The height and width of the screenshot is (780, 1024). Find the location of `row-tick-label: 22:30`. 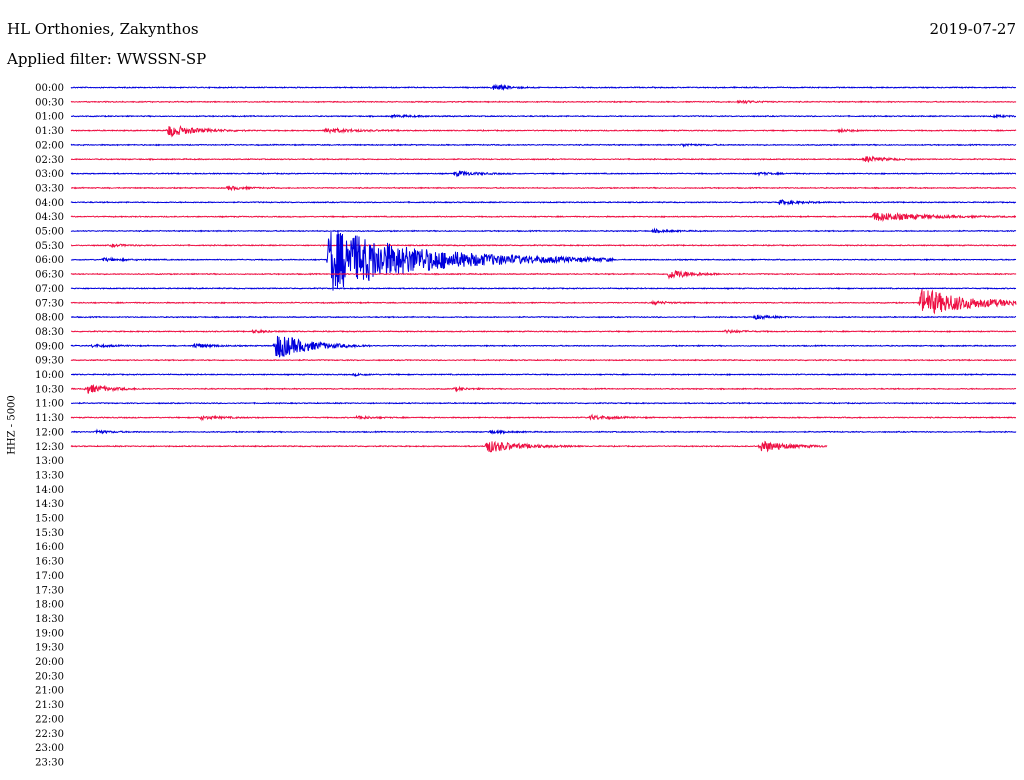

row-tick-label: 22:30 is located at coordinates (49, 734).